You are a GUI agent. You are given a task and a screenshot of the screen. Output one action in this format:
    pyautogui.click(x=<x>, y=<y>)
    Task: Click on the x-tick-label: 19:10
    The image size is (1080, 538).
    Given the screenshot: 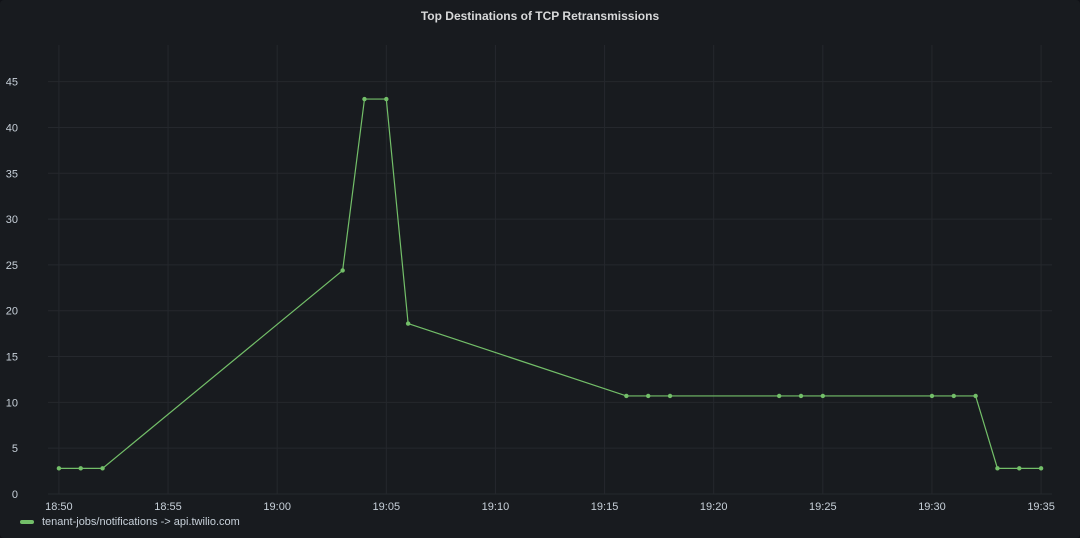 What is the action you would take?
    pyautogui.click(x=496, y=507)
    